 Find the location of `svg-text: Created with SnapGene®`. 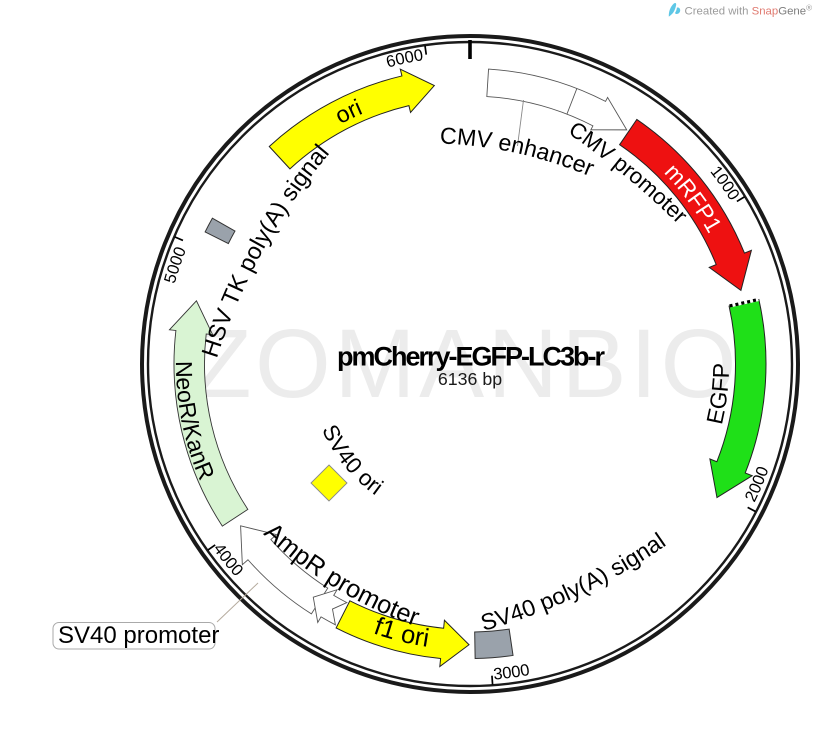

svg-text: Created with SnapGene® is located at coordinates (749, 11).